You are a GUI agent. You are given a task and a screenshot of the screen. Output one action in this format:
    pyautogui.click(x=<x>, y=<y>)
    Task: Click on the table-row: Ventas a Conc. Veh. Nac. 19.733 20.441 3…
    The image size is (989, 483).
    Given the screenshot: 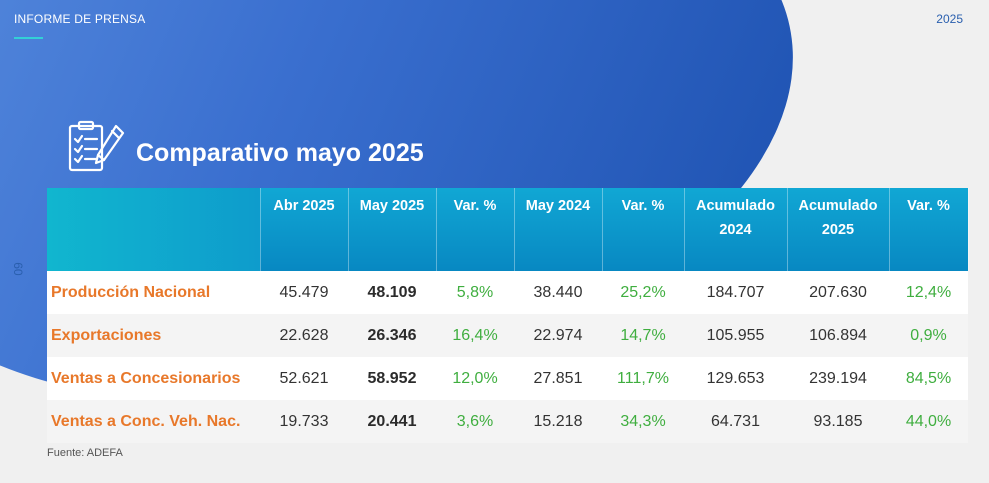 What is the action you would take?
    pyautogui.click(x=507, y=421)
    